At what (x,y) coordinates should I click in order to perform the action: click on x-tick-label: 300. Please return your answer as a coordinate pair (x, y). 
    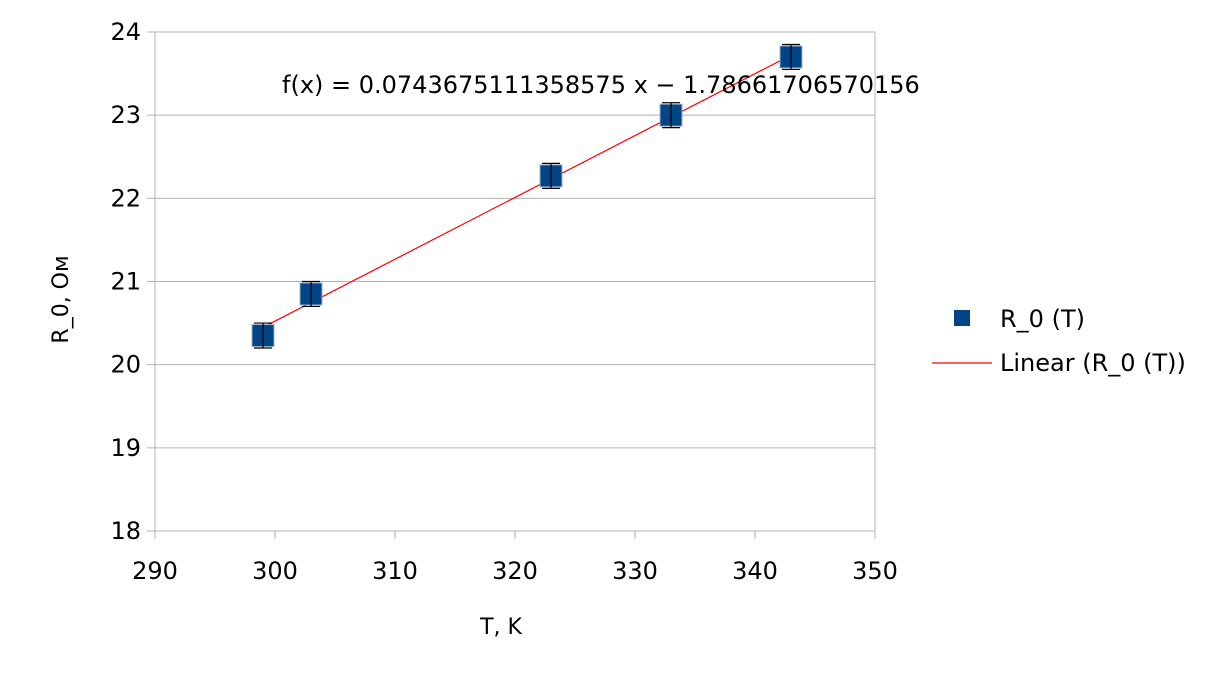
    Looking at the image, I should click on (275, 571).